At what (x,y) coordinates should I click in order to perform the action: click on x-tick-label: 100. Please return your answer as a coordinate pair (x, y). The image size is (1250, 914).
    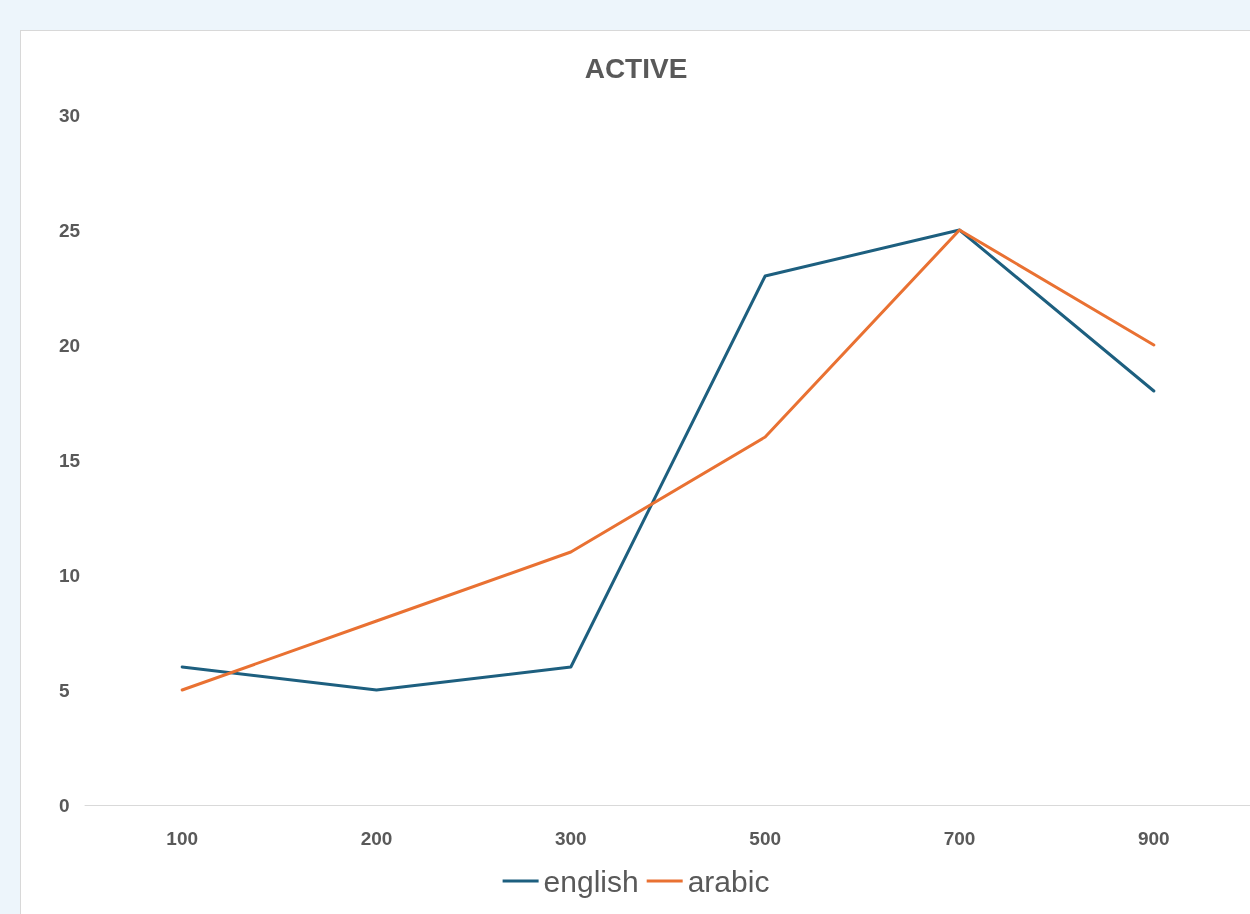
    Looking at the image, I should click on (182, 838).